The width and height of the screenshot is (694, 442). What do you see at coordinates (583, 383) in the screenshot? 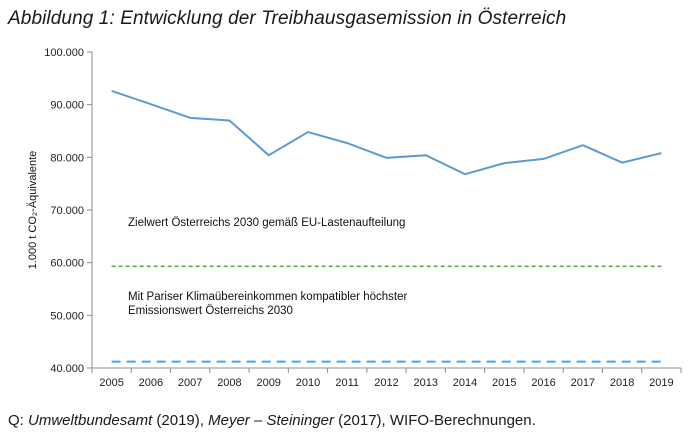
I see `x-tick-label: 2017` at bounding box center [583, 383].